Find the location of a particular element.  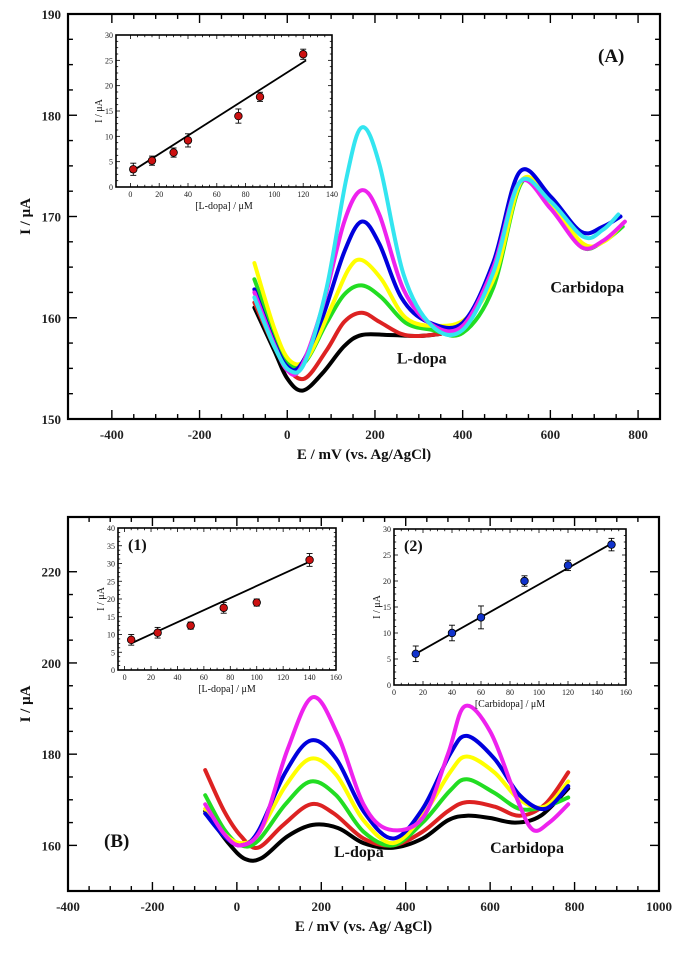

y-tick-label: 200 is located at coordinates (52, 663).